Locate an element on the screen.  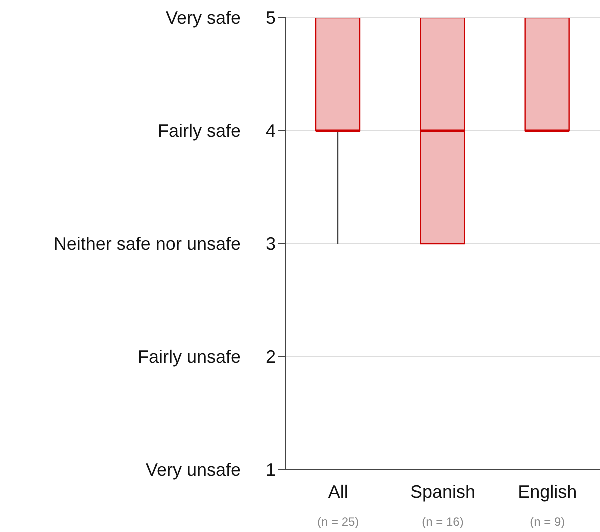
text: (n = 16) is located at coordinates (443, 522).